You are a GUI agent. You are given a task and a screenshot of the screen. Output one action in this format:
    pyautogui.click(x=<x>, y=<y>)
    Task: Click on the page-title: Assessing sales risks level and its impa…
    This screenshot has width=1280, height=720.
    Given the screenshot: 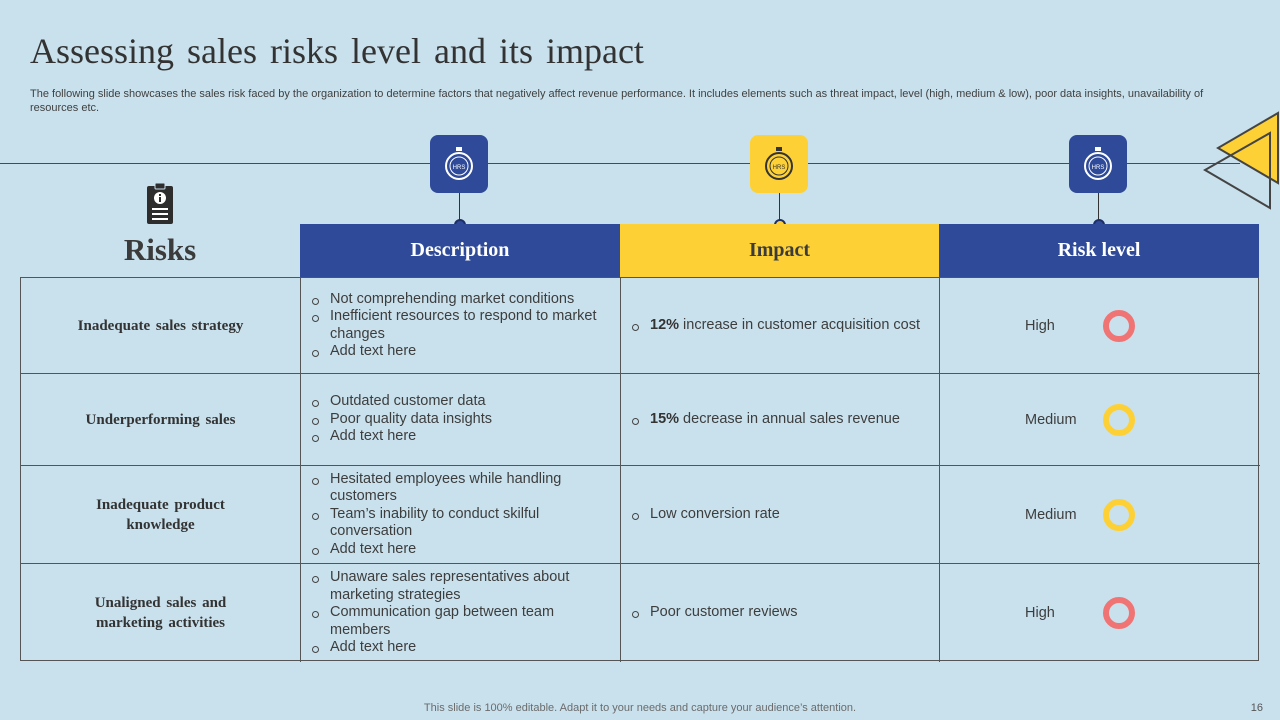 What is the action you would take?
    pyautogui.click(x=337, y=51)
    